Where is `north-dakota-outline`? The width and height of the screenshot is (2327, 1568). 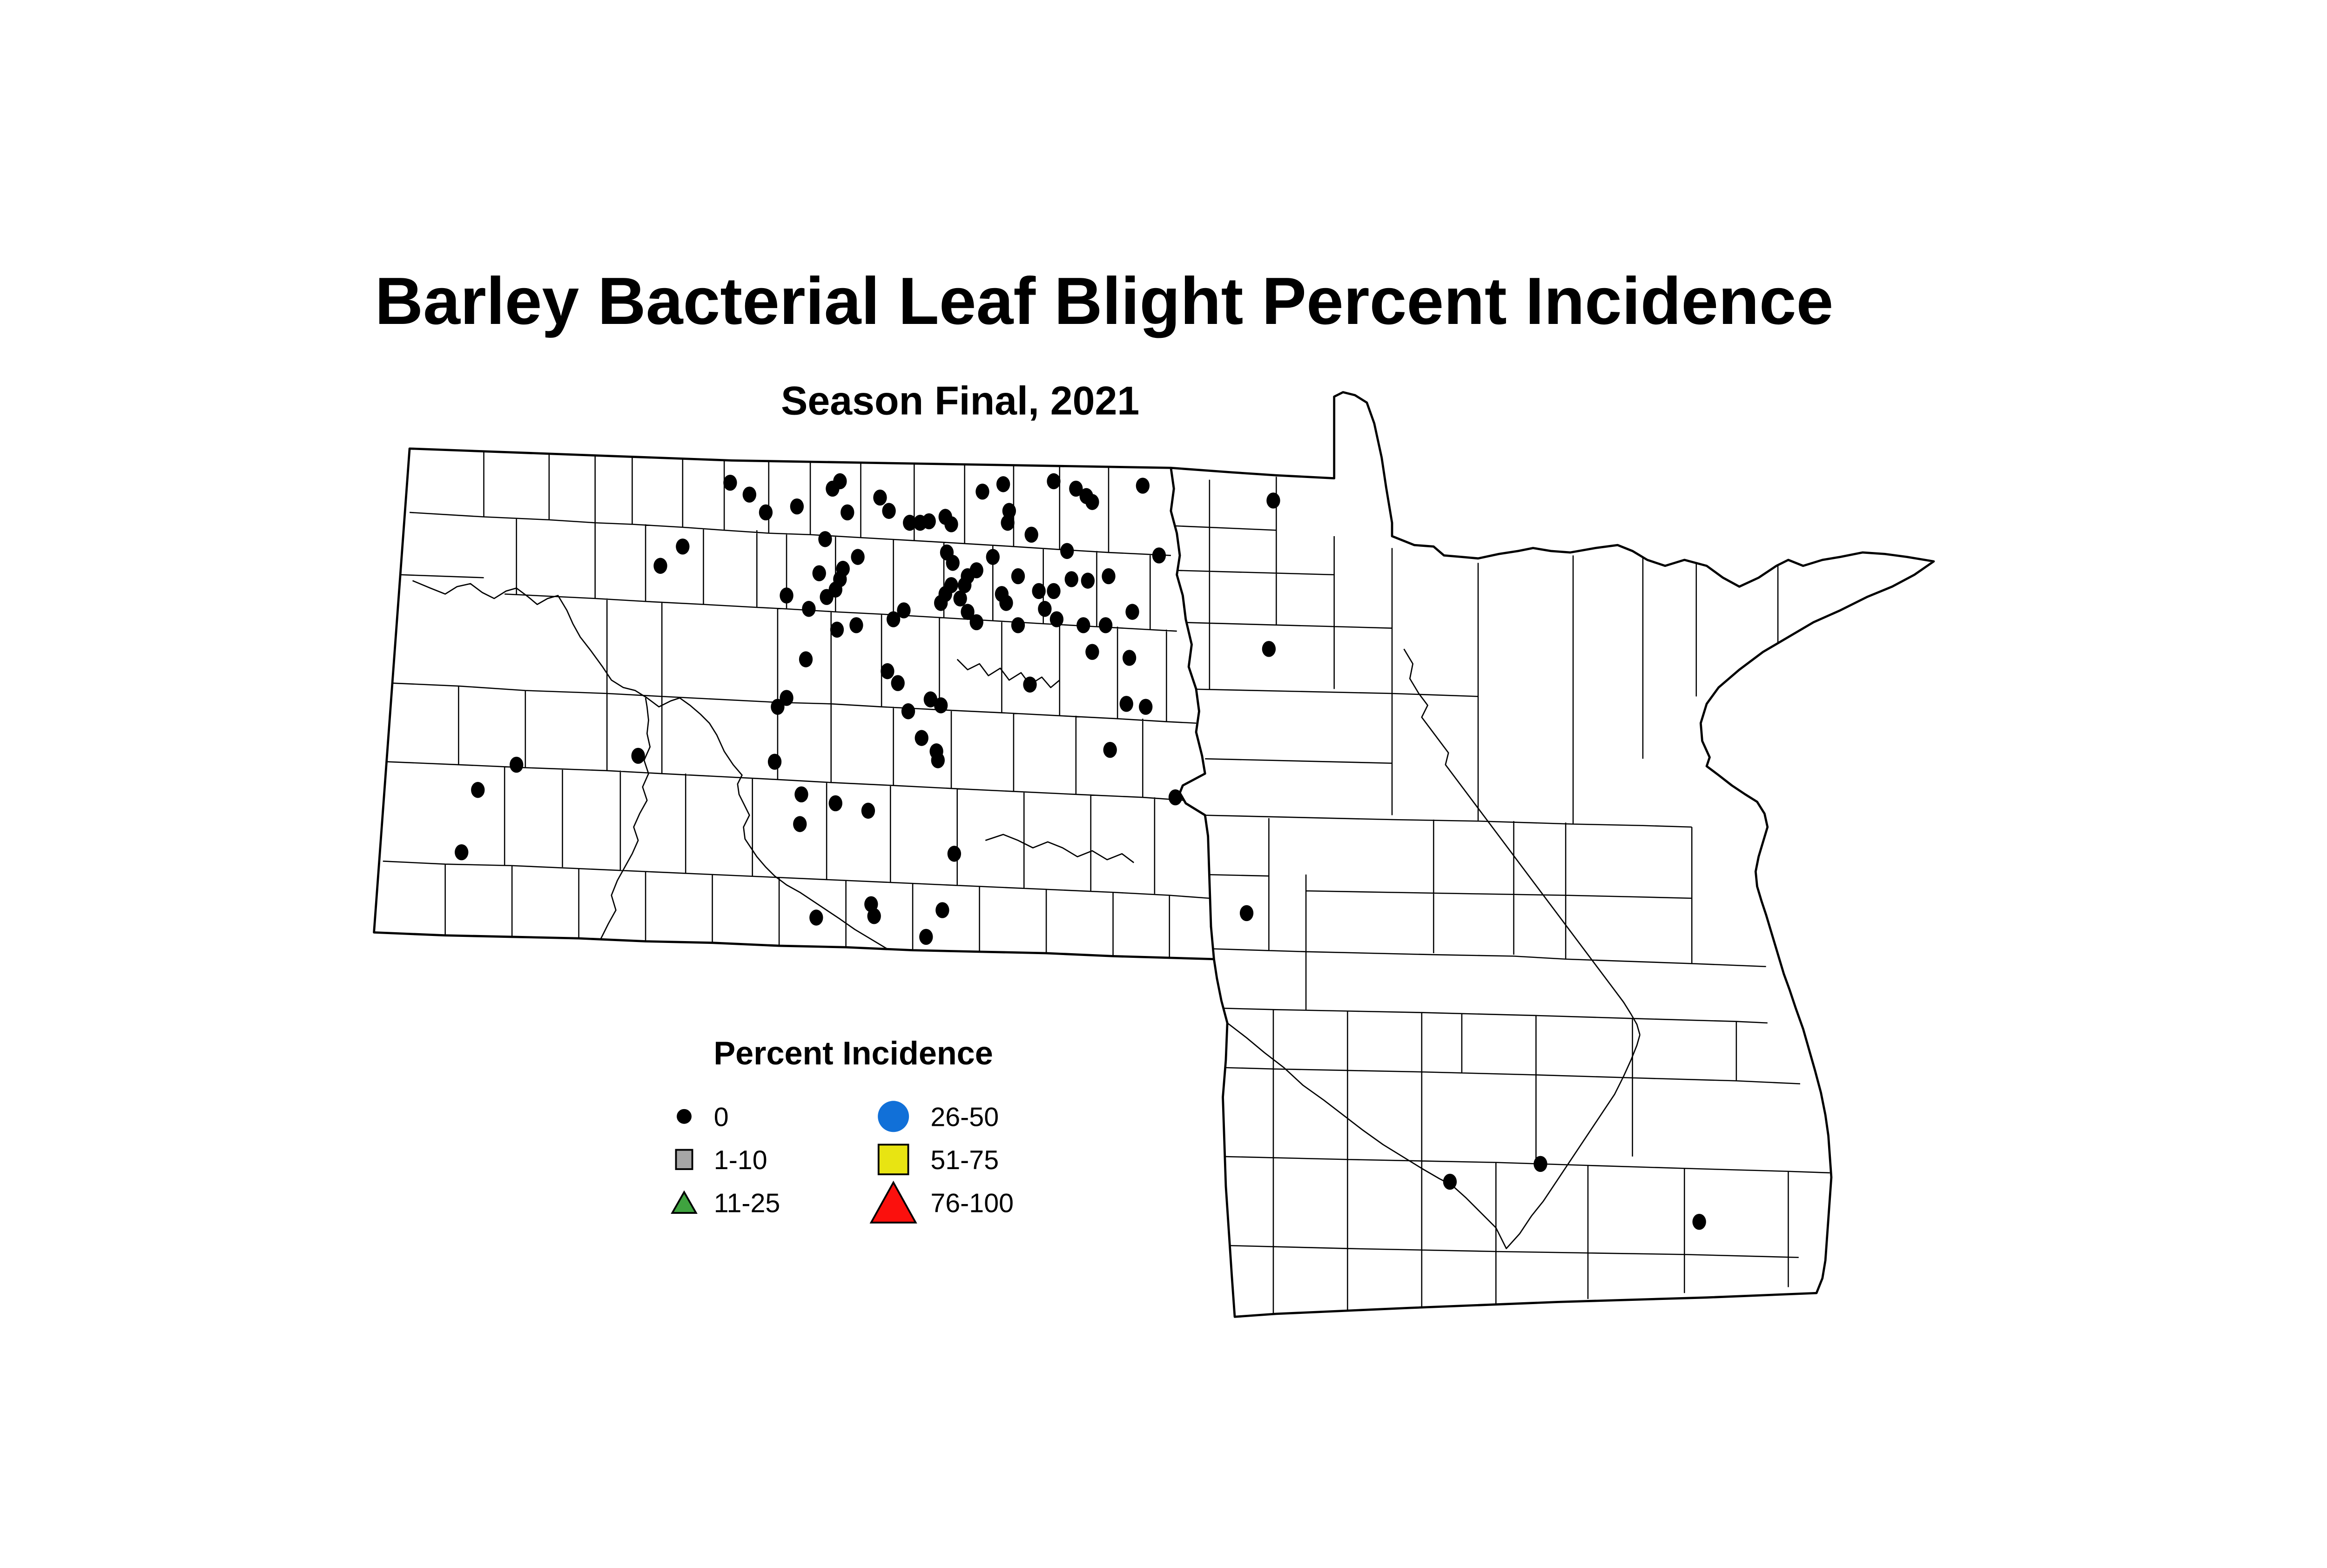 north-dakota-outline is located at coordinates (794, 704).